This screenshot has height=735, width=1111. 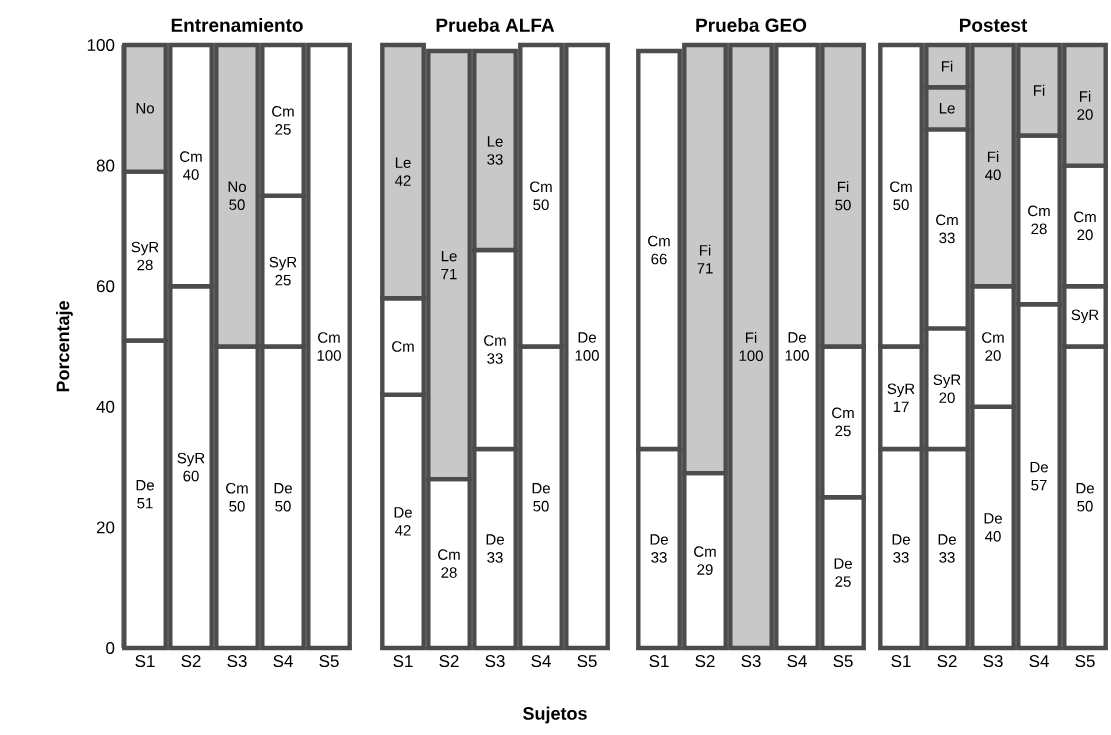 I want to click on chart-title: Prueba GEO, so click(x=751, y=24).